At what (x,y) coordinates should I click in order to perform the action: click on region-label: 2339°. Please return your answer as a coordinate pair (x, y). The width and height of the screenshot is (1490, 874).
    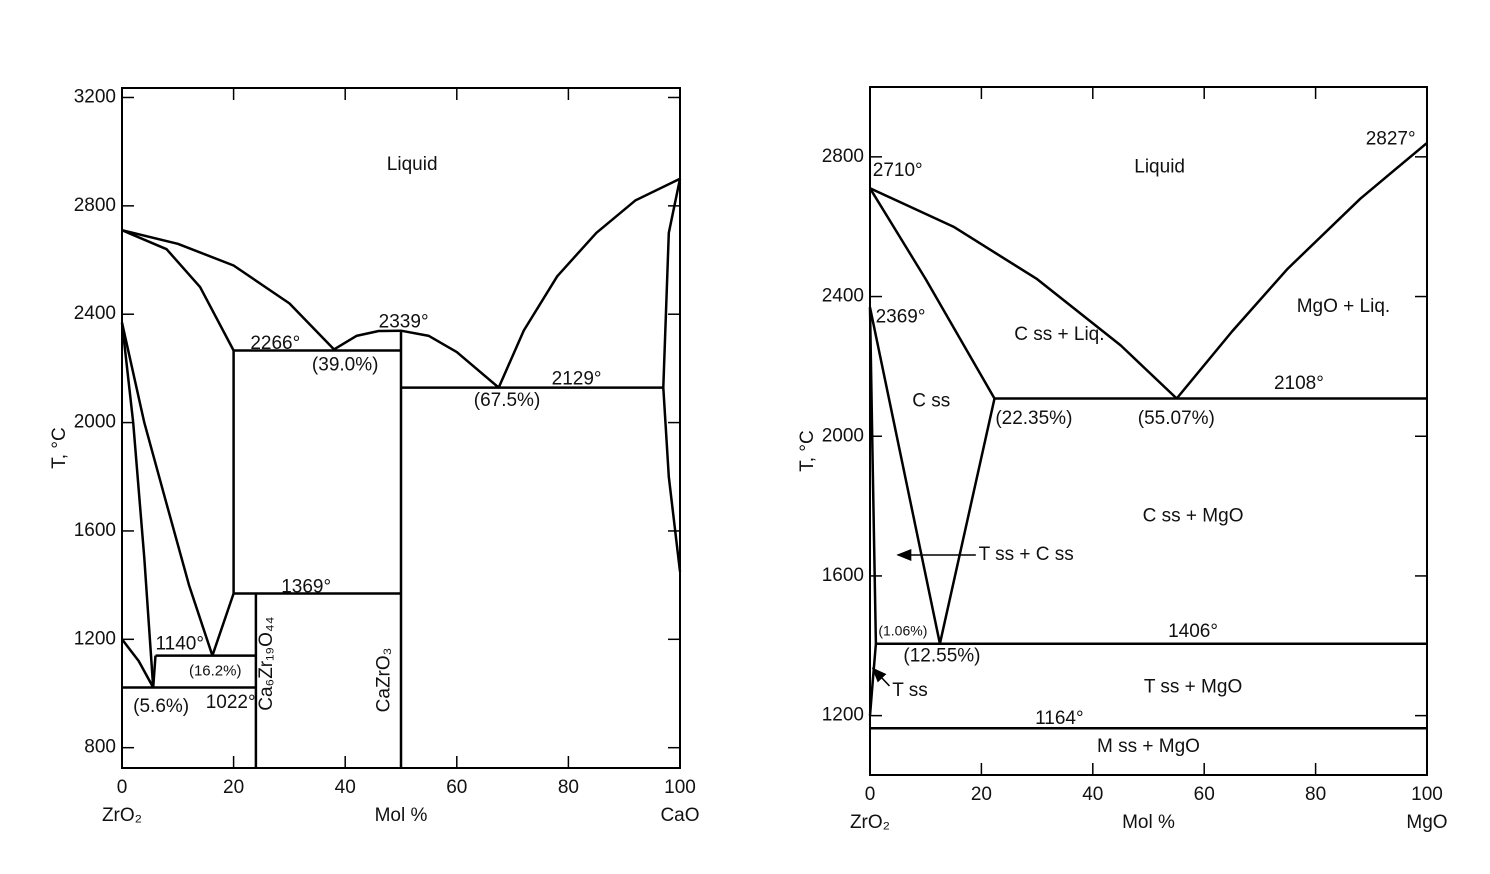
    Looking at the image, I should click on (404, 321).